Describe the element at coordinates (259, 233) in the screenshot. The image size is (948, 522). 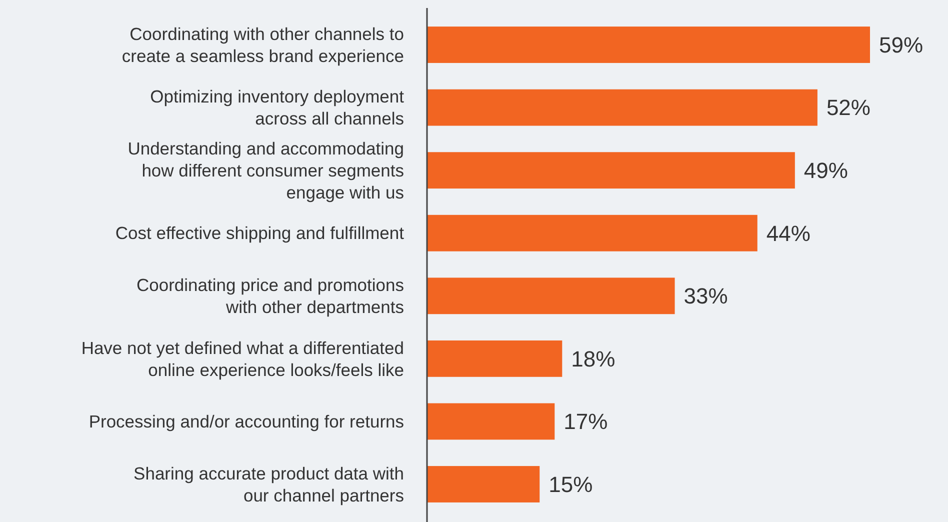
I see `y-tick-label: Cost effective shipping and fulfillment` at that location.